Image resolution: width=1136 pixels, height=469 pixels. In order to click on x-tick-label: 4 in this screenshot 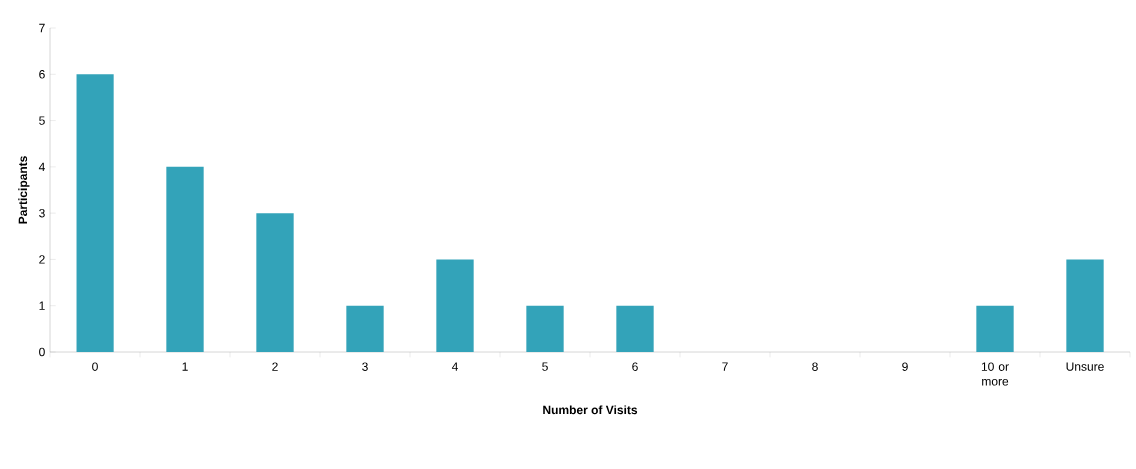, I will do `click(454, 366)`.